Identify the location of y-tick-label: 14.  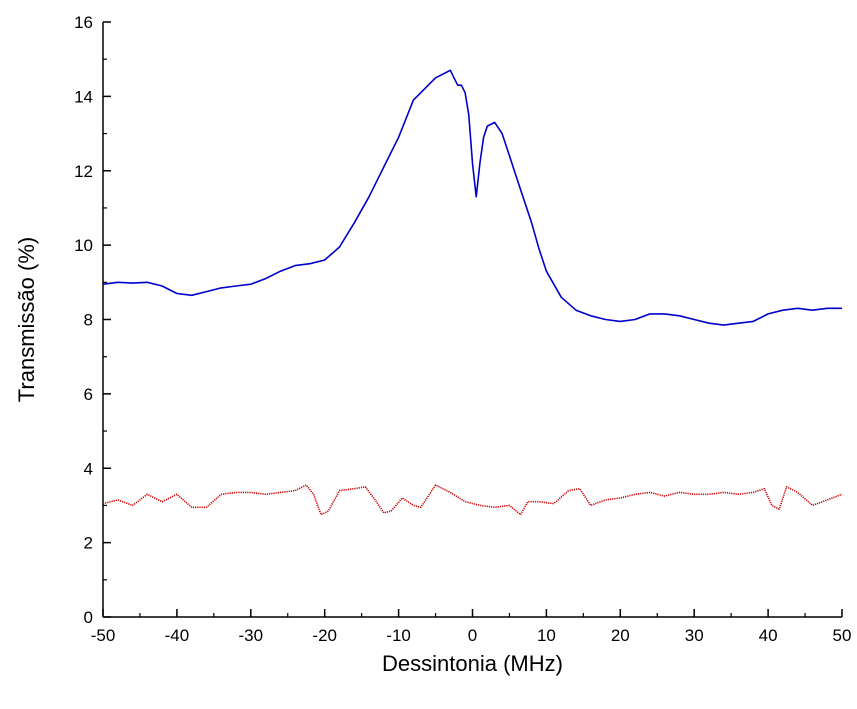
(83, 96).